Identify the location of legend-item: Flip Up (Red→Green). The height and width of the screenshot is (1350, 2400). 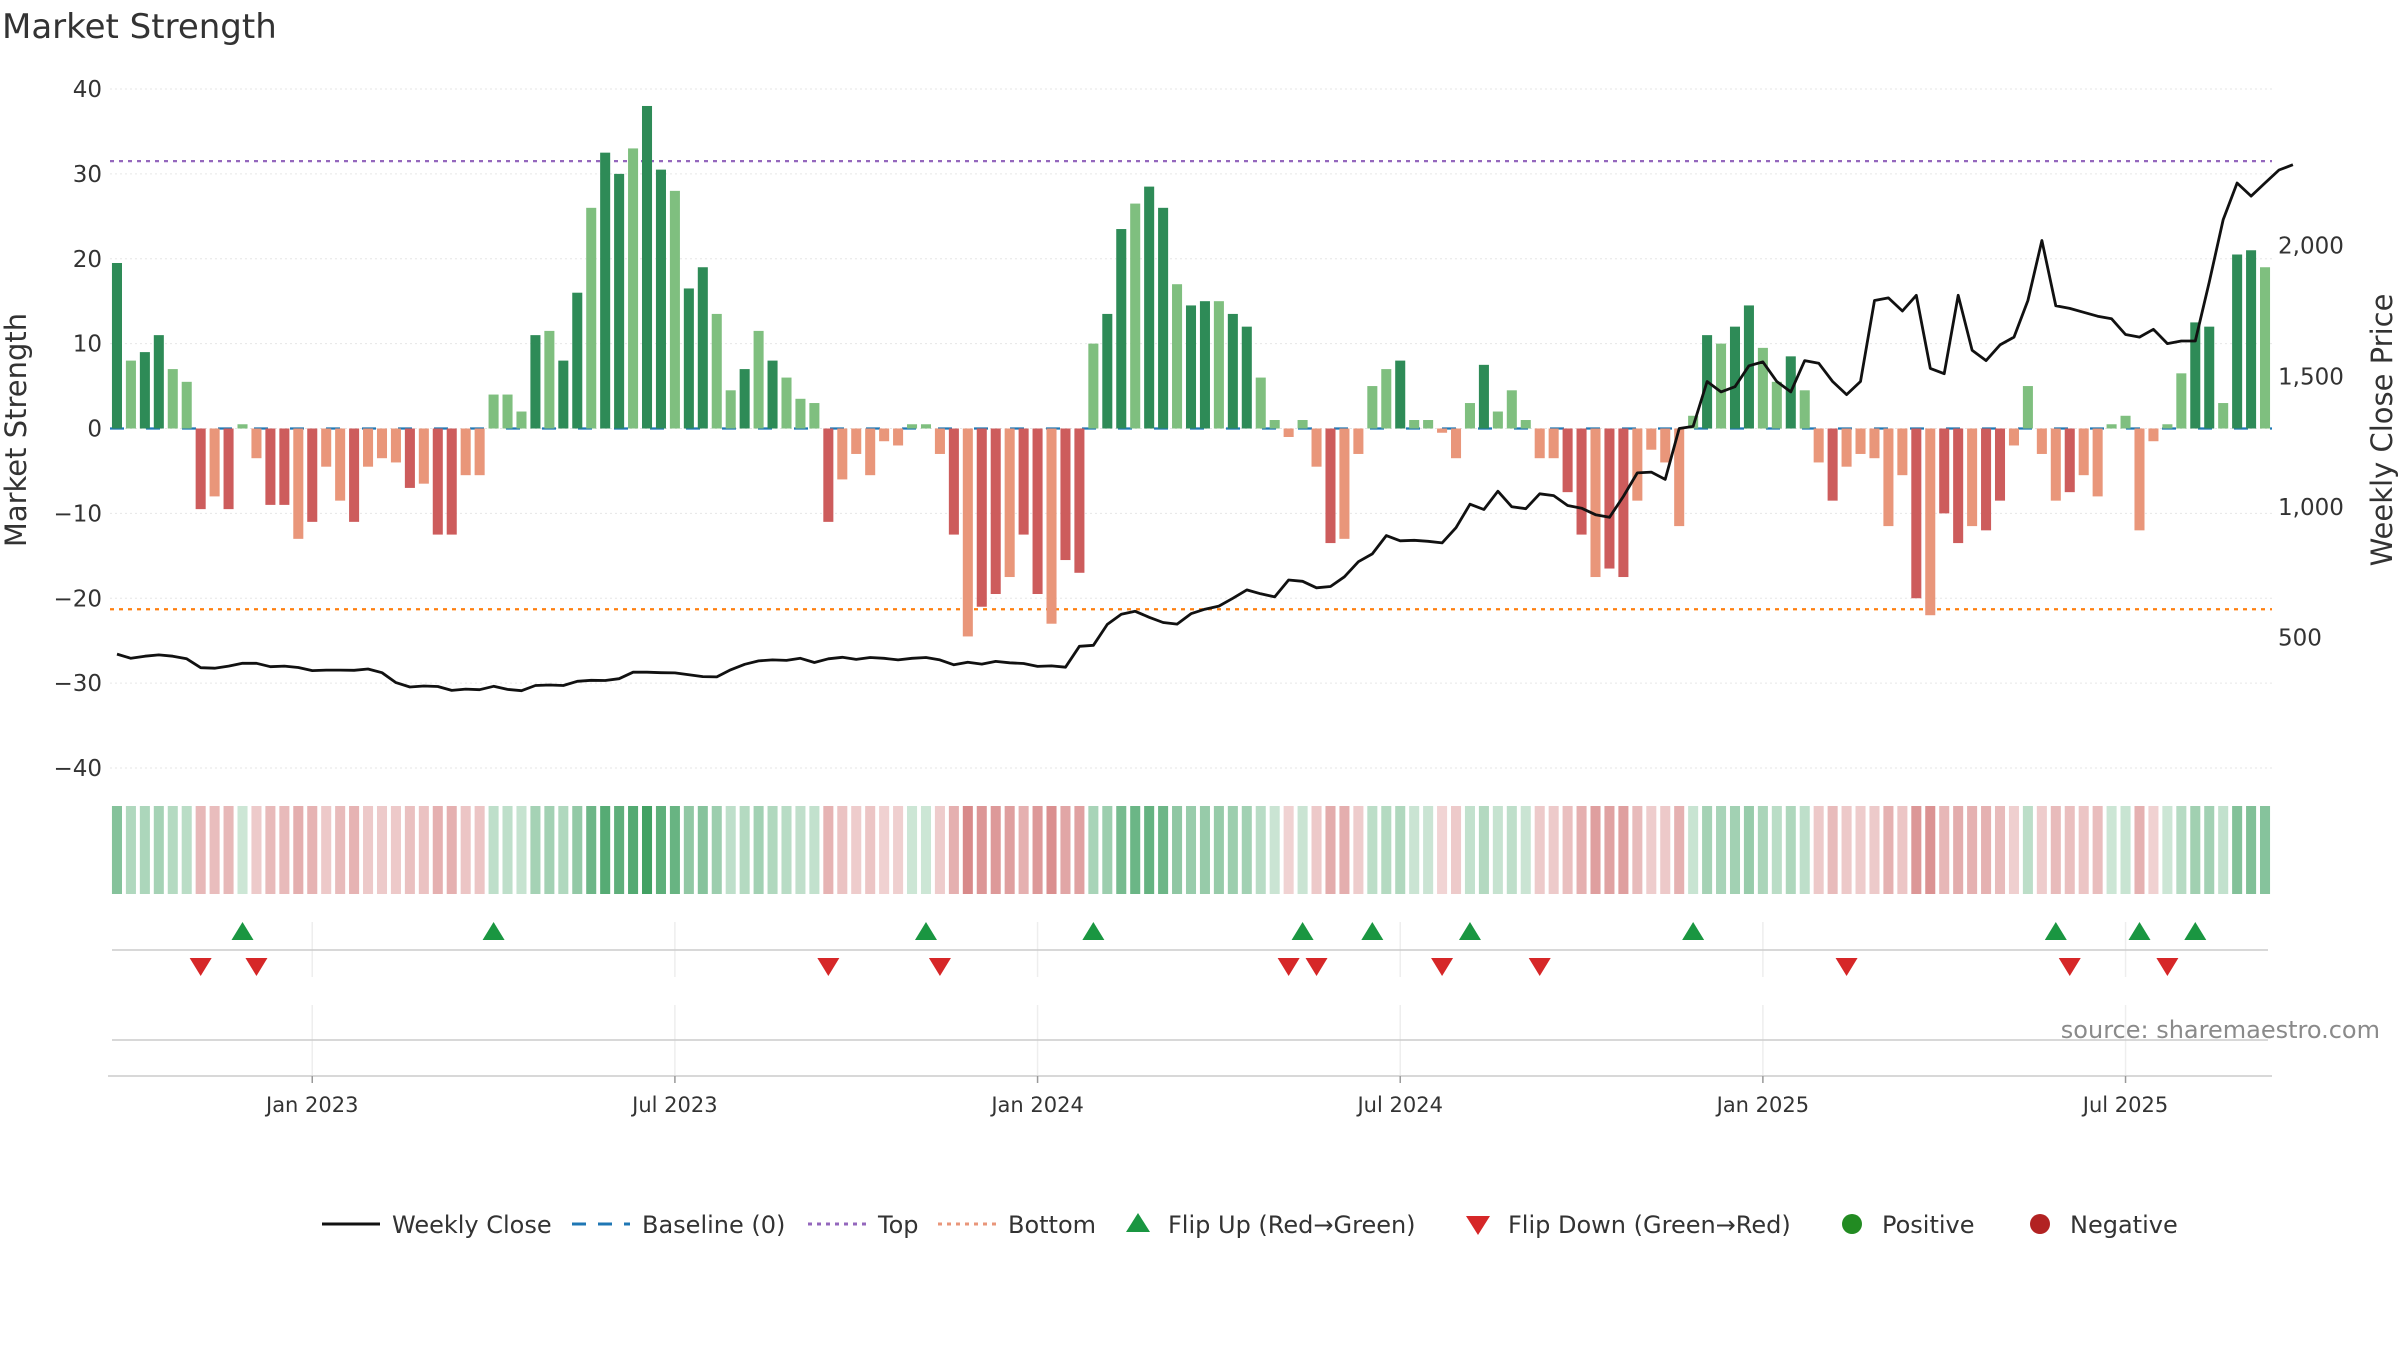
(1271, 1225).